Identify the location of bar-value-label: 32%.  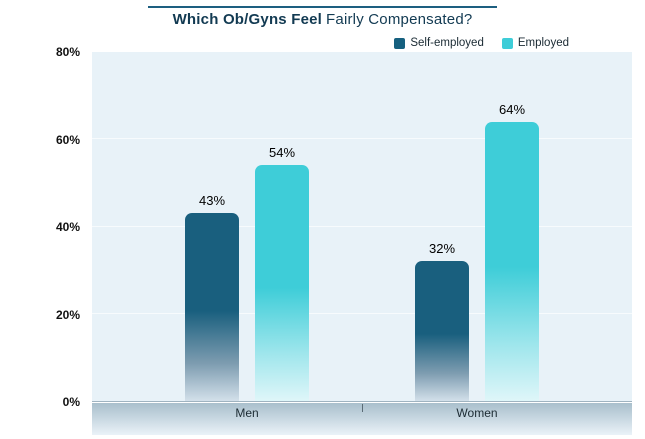
(442, 249).